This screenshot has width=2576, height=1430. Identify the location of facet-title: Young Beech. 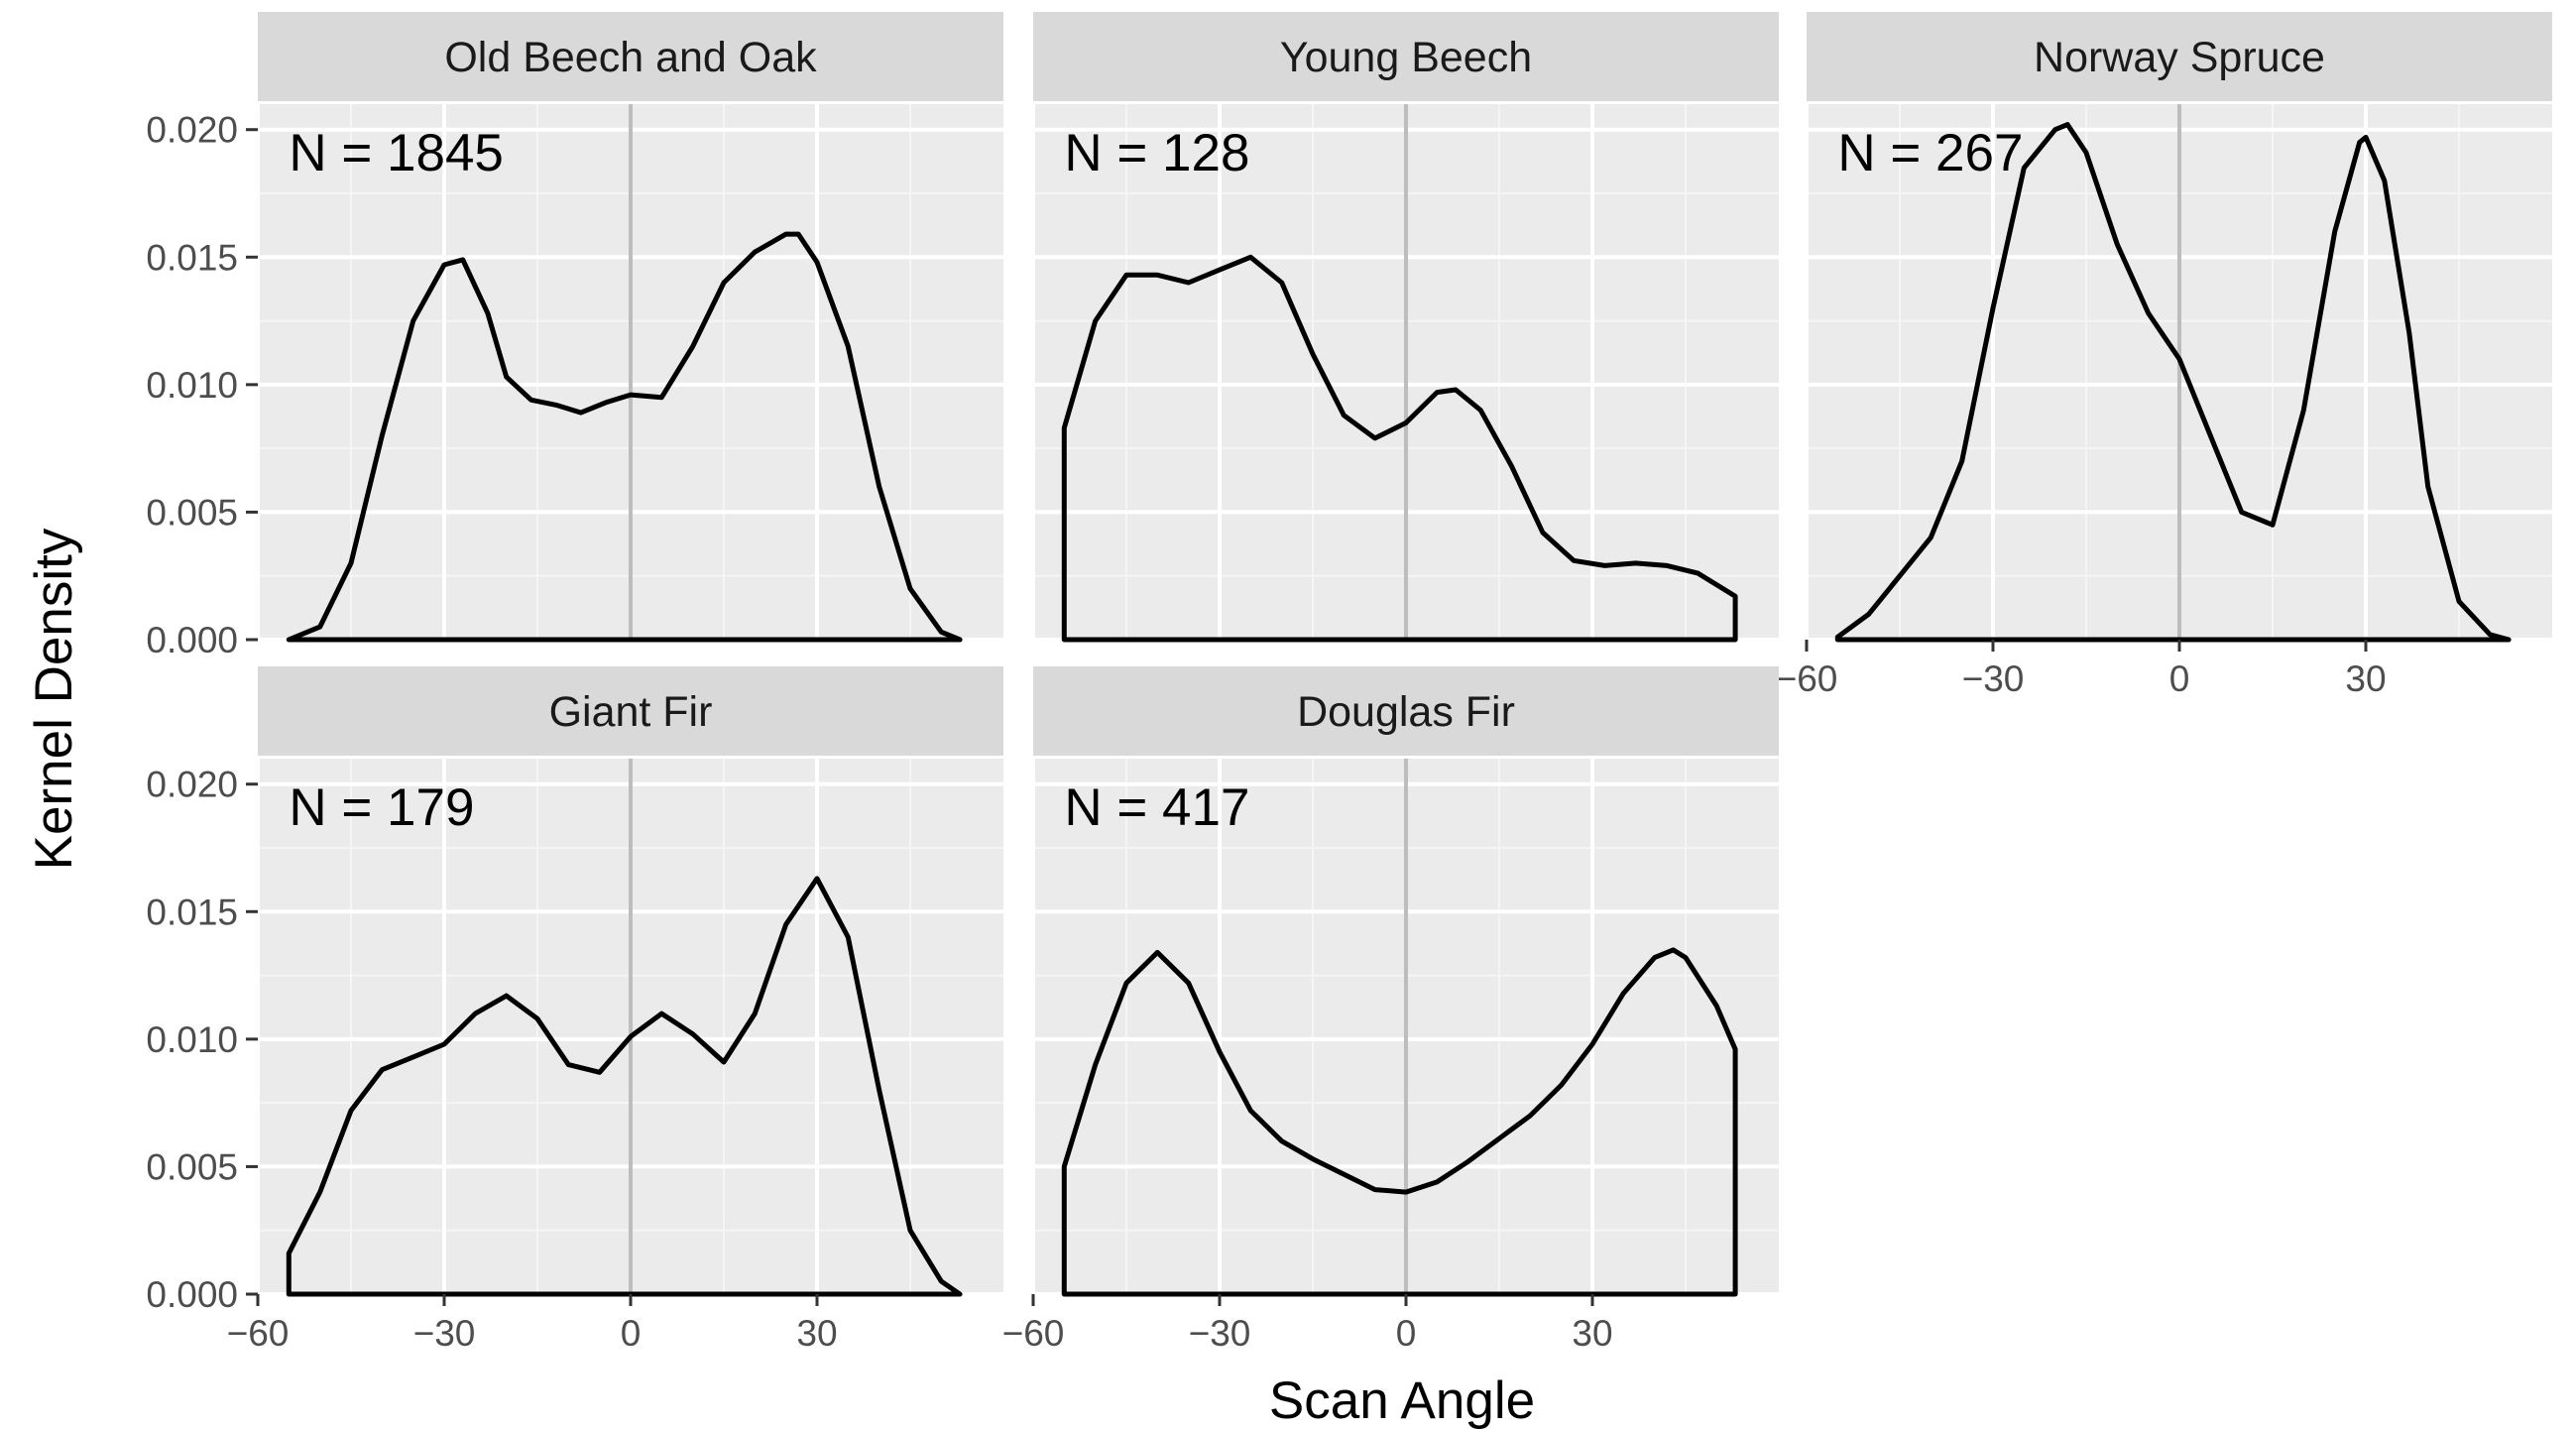
(1406, 58).